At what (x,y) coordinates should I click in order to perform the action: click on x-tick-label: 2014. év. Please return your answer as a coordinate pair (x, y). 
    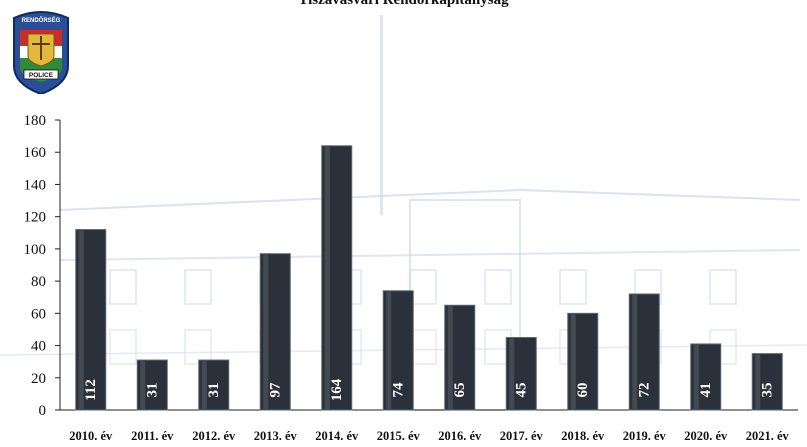
    Looking at the image, I should click on (337, 436).